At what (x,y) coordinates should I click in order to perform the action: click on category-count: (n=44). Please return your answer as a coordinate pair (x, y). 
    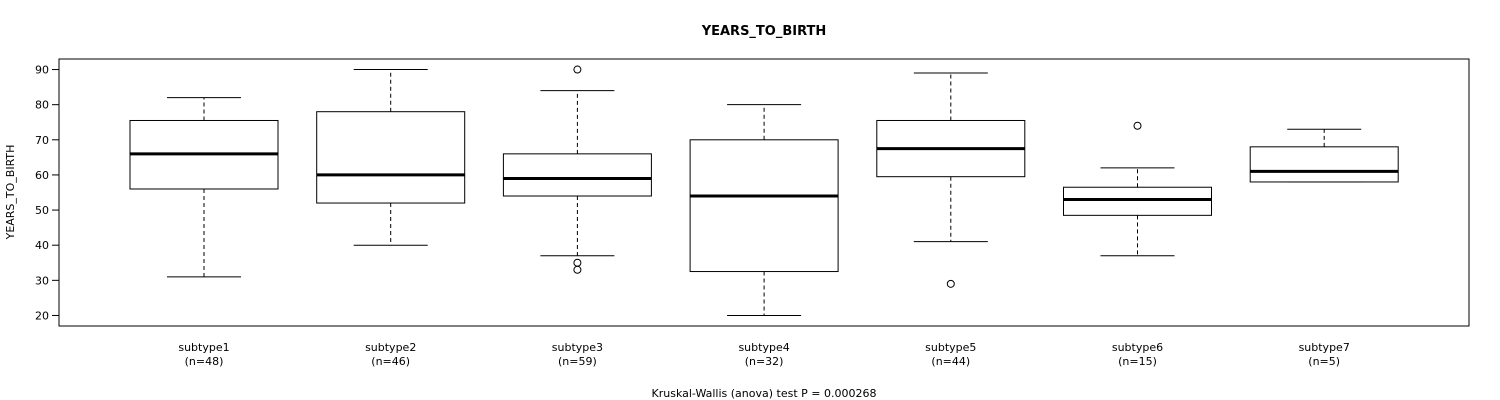
    Looking at the image, I should click on (950, 361).